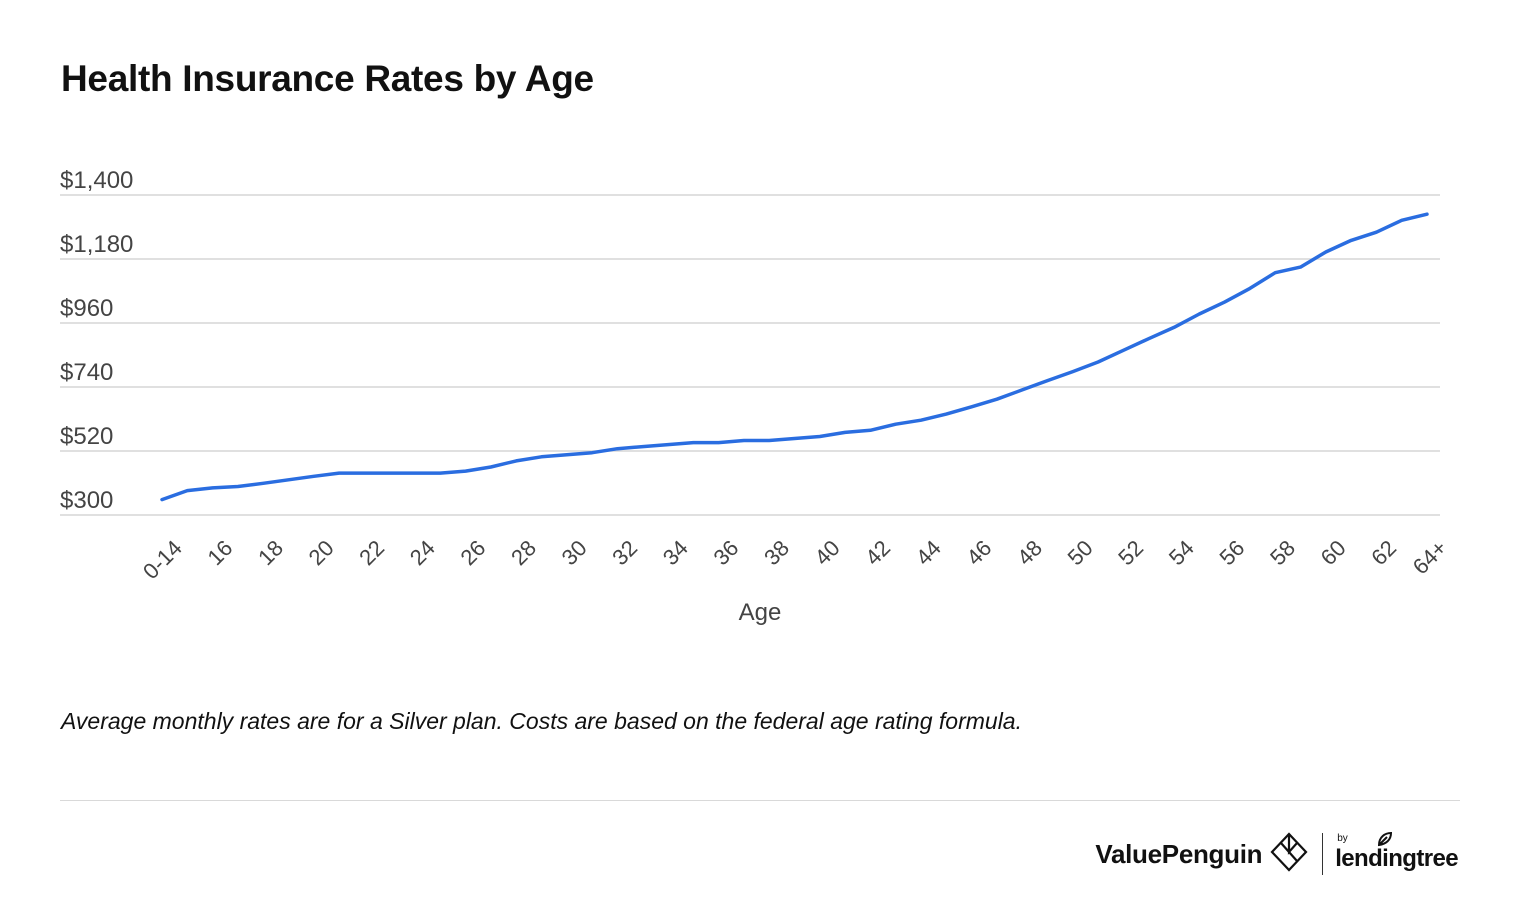  Describe the element at coordinates (96, 340) in the screenshot. I see `y-axis-tick-labels: $300 $520 $740 $960 $1,180 $1,400` at that location.